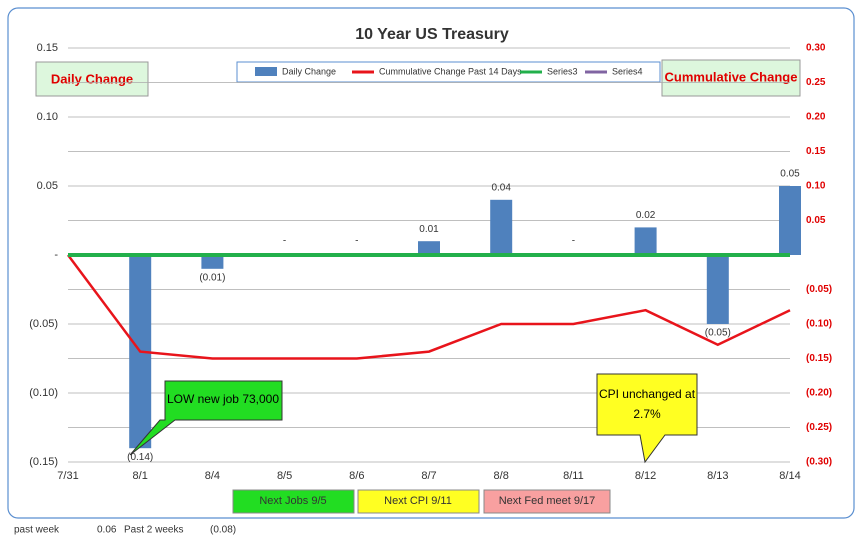 This screenshot has width=861, height=541. I want to click on y-tick-label: 0.15, so click(47, 48).